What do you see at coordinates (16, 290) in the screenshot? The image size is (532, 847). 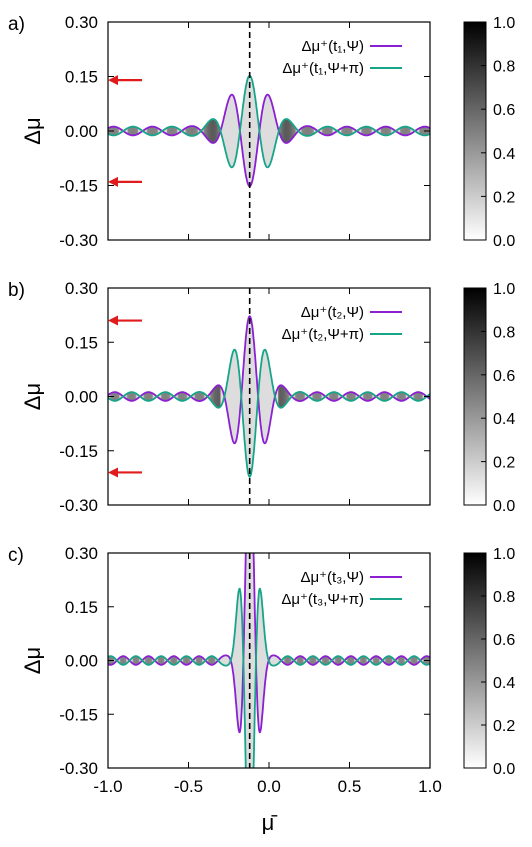 I see `panel-label: b)` at bounding box center [16, 290].